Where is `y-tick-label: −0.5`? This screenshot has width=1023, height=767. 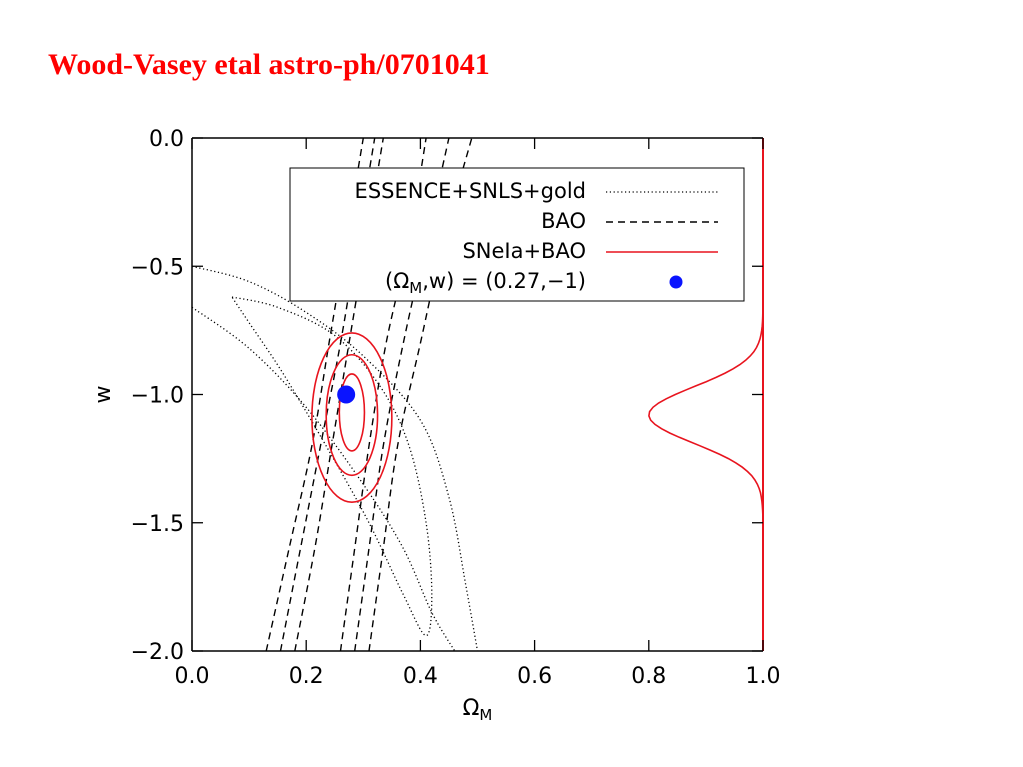 y-tick-label: −0.5 is located at coordinates (157, 267).